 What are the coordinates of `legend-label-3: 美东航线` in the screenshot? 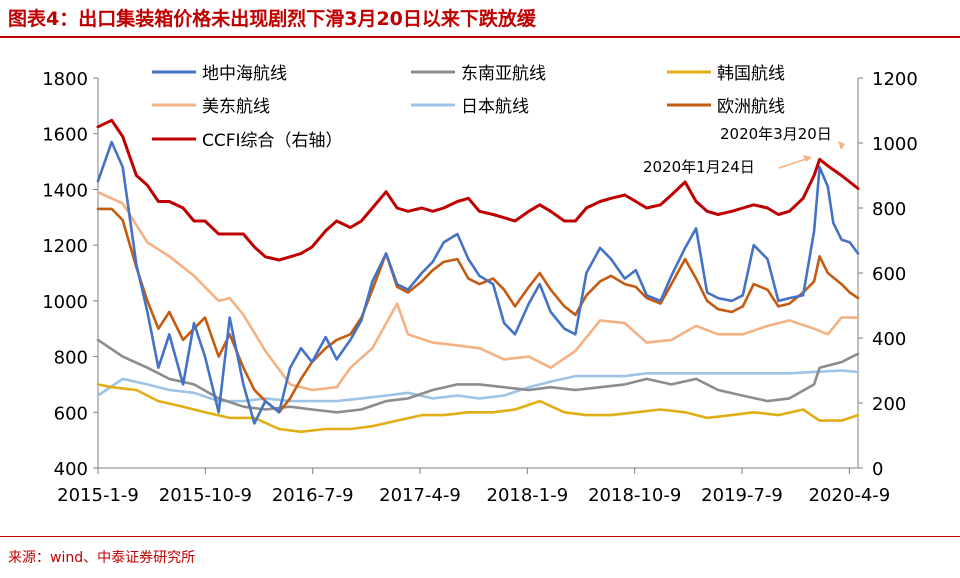 It's located at (236, 107).